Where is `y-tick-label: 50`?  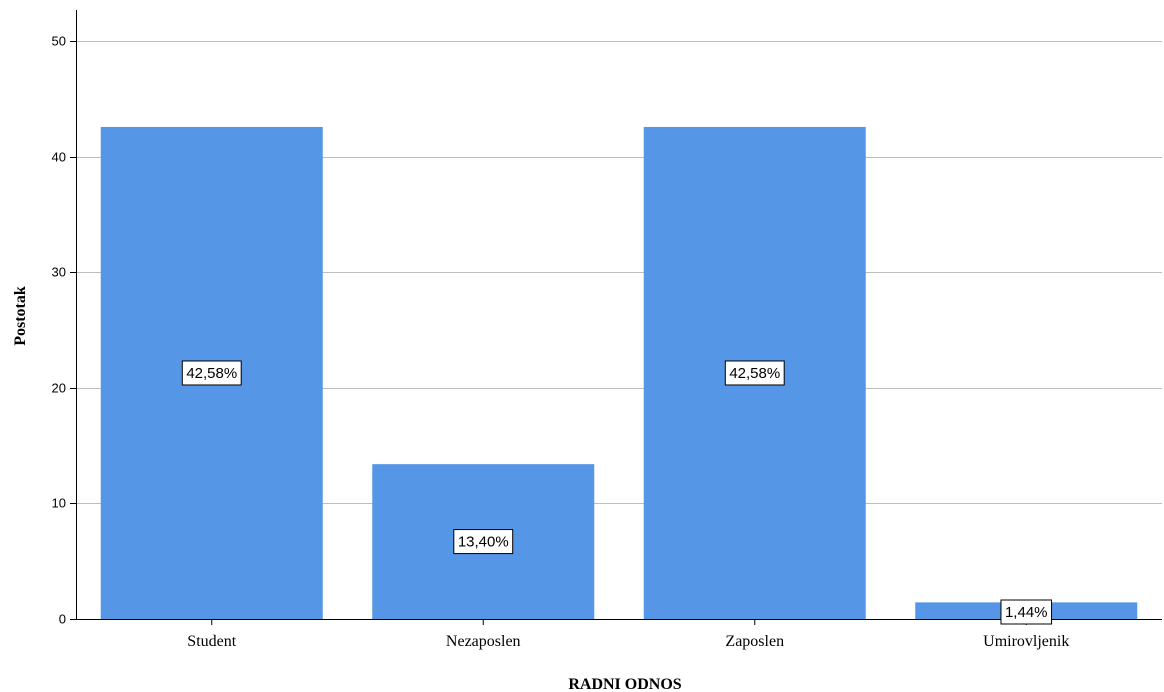 y-tick-label: 50 is located at coordinates (59, 41).